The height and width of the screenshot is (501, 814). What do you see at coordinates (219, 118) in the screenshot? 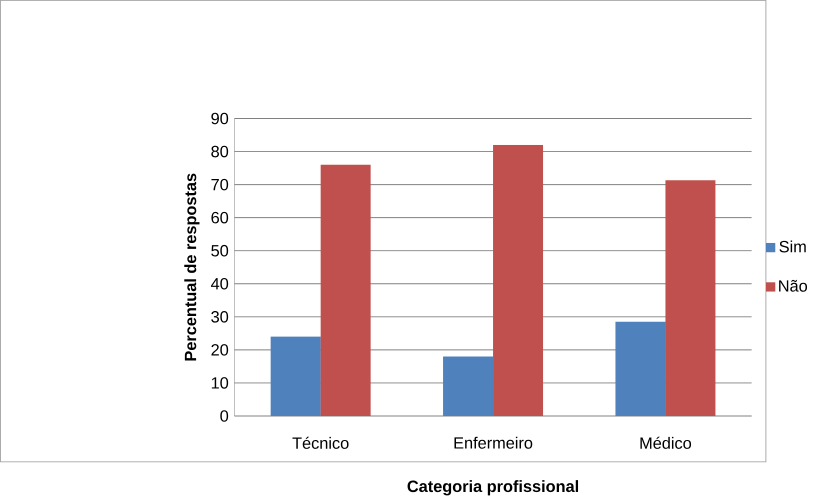
I see `y-tick-label: 90` at bounding box center [219, 118].